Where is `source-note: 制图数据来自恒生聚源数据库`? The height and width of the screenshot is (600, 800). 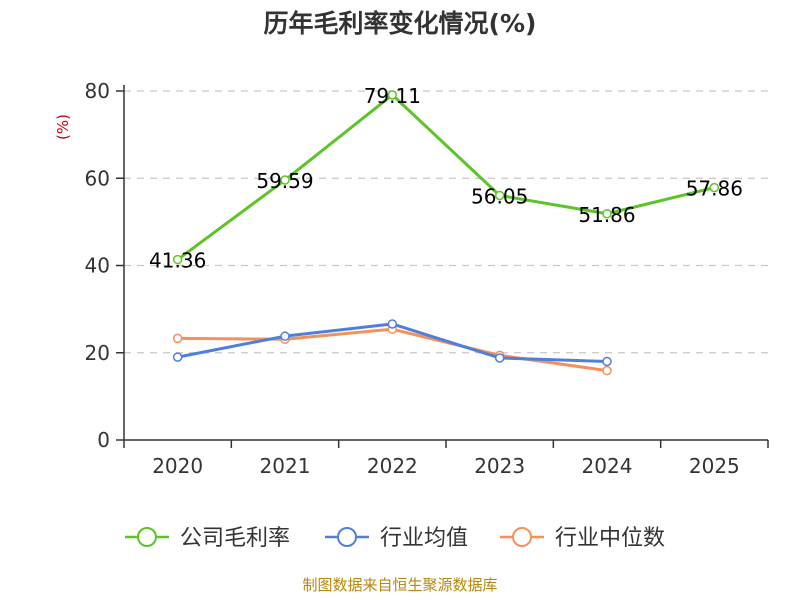 source-note: 制图数据来自恒生聚源数据库 is located at coordinates (399, 585).